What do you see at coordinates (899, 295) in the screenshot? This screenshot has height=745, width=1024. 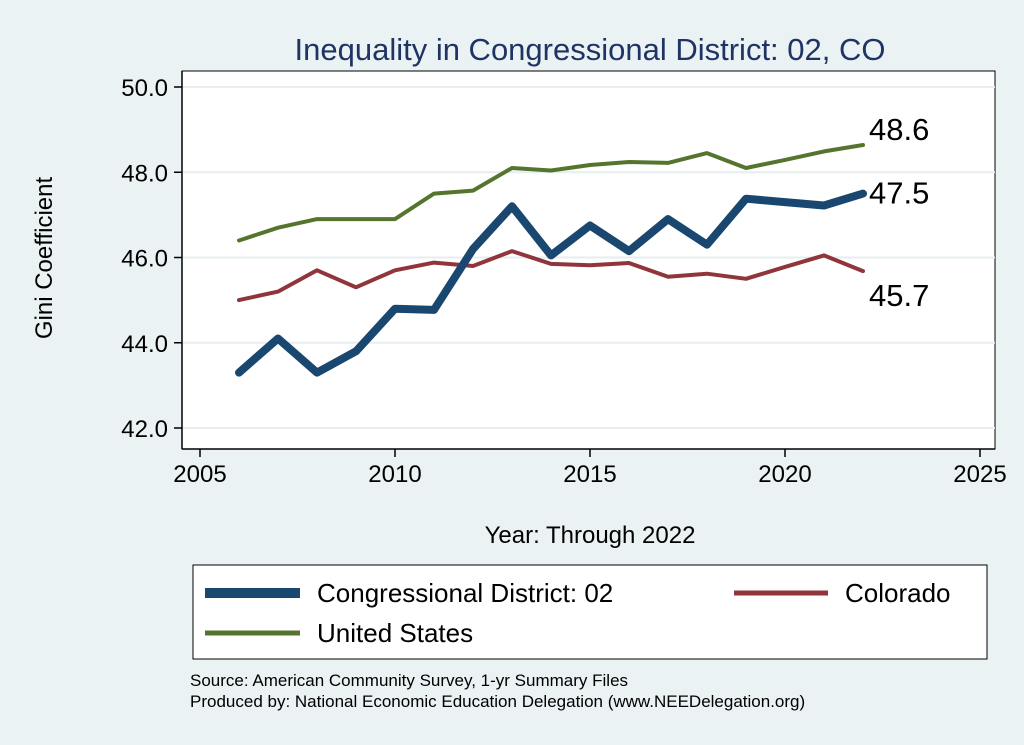 I see `end-label-colorado: 45.7` at bounding box center [899, 295].